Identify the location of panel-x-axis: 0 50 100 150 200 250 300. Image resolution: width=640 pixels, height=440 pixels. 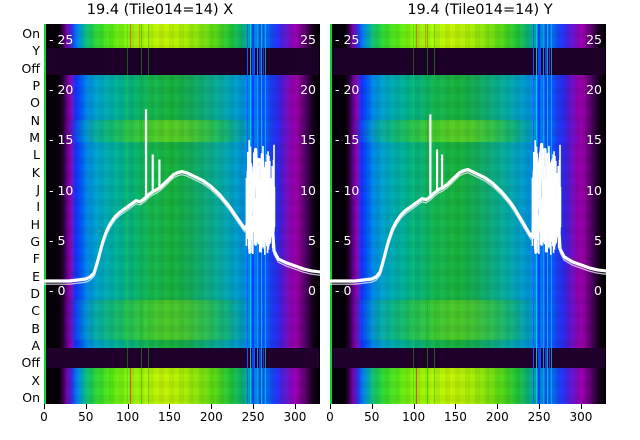
(180, 419).